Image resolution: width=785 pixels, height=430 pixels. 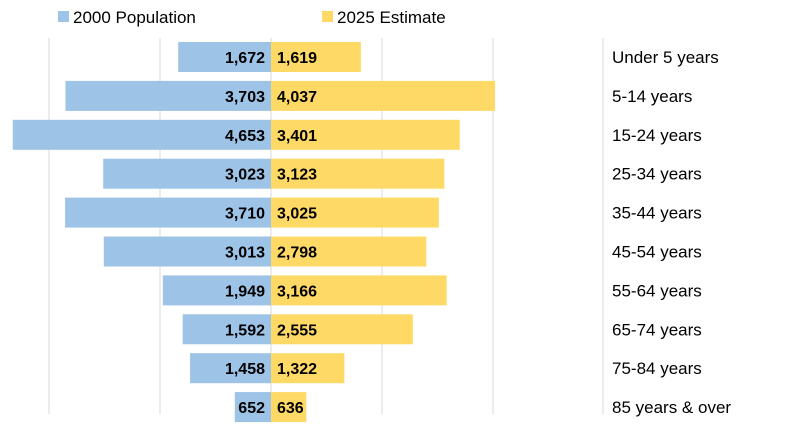 What do you see at coordinates (359, 290) in the screenshot?
I see `bar-2025-estimate-55-64-years` at bounding box center [359, 290].